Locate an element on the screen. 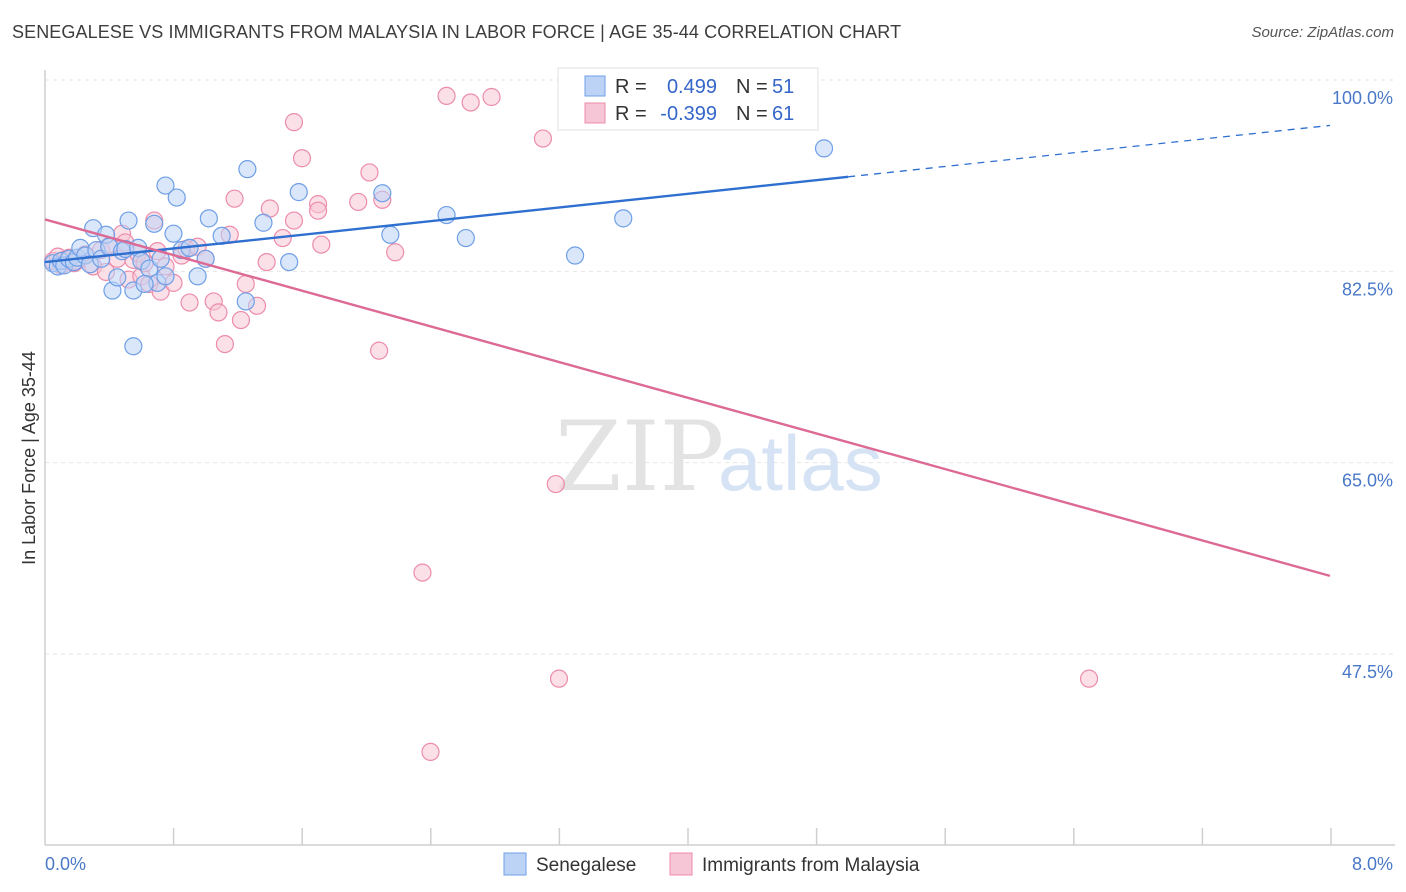  bottom-legend: Senegalese Immigrants from Malaysia is located at coordinates (711, 864).